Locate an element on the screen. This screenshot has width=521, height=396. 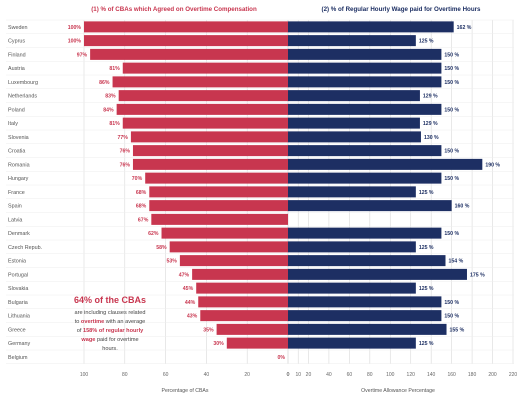
callout-line-4: wage paid for overtime is located at coordinates (109, 340).